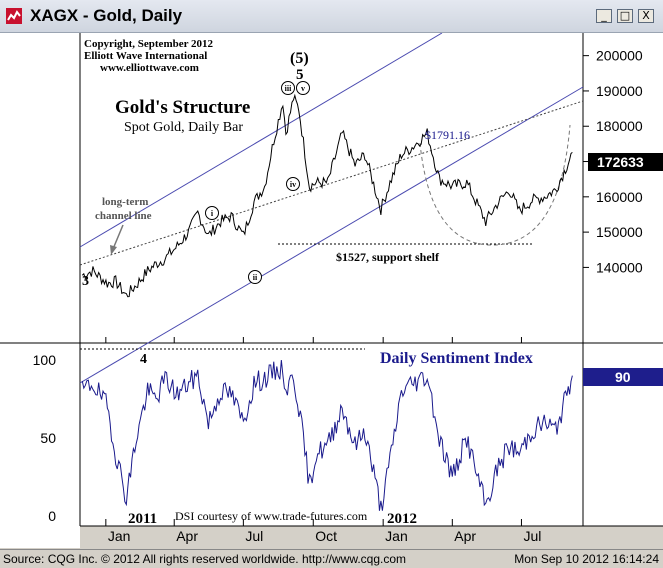 The height and width of the screenshot is (568, 663). I want to click on price-last-value: 172633, so click(620, 162).